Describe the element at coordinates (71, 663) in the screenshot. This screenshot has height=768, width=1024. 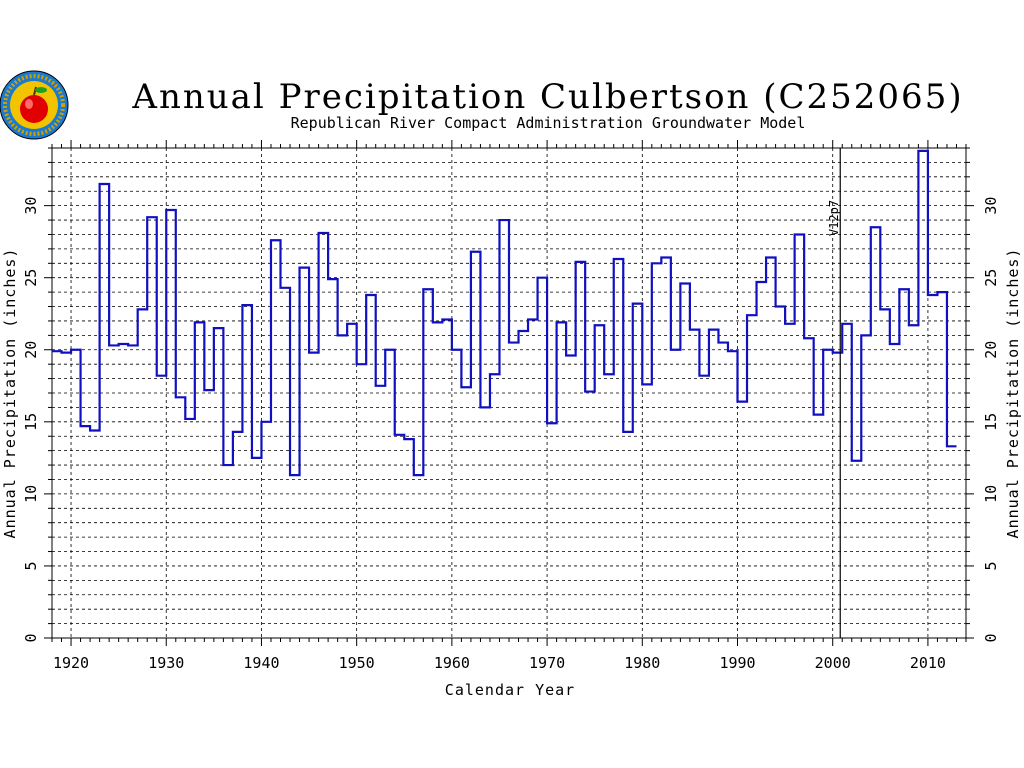
I see `x-tick-label: 1920` at that location.